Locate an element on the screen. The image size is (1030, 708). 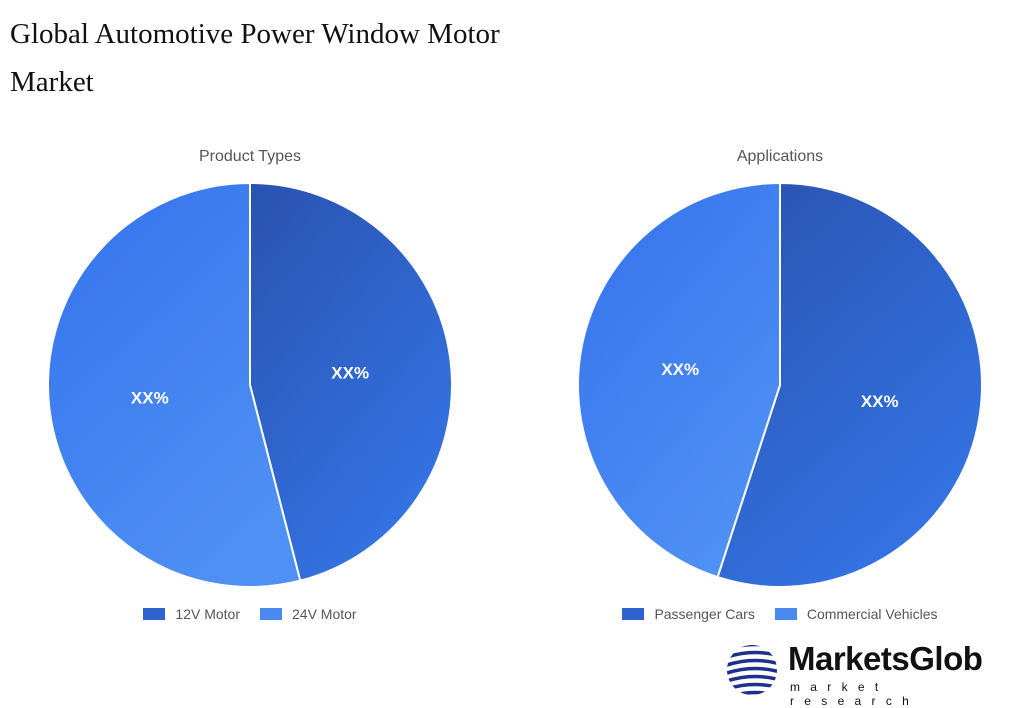
legend-label: 24V Motor is located at coordinates (324, 614).